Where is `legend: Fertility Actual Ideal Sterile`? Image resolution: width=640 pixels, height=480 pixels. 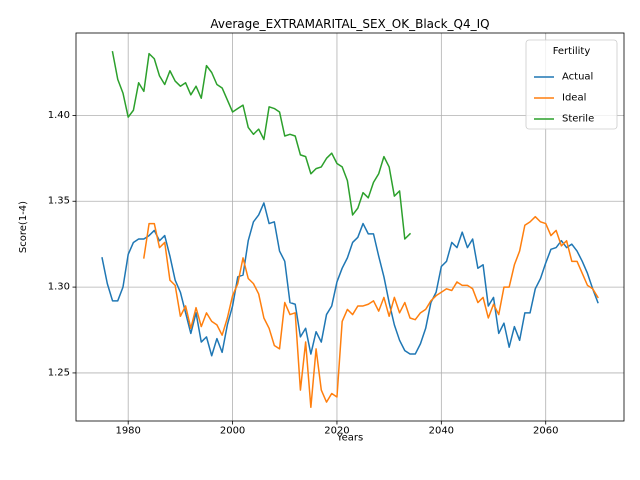
legend: Fertility Actual Ideal Sterile is located at coordinates (571, 84).